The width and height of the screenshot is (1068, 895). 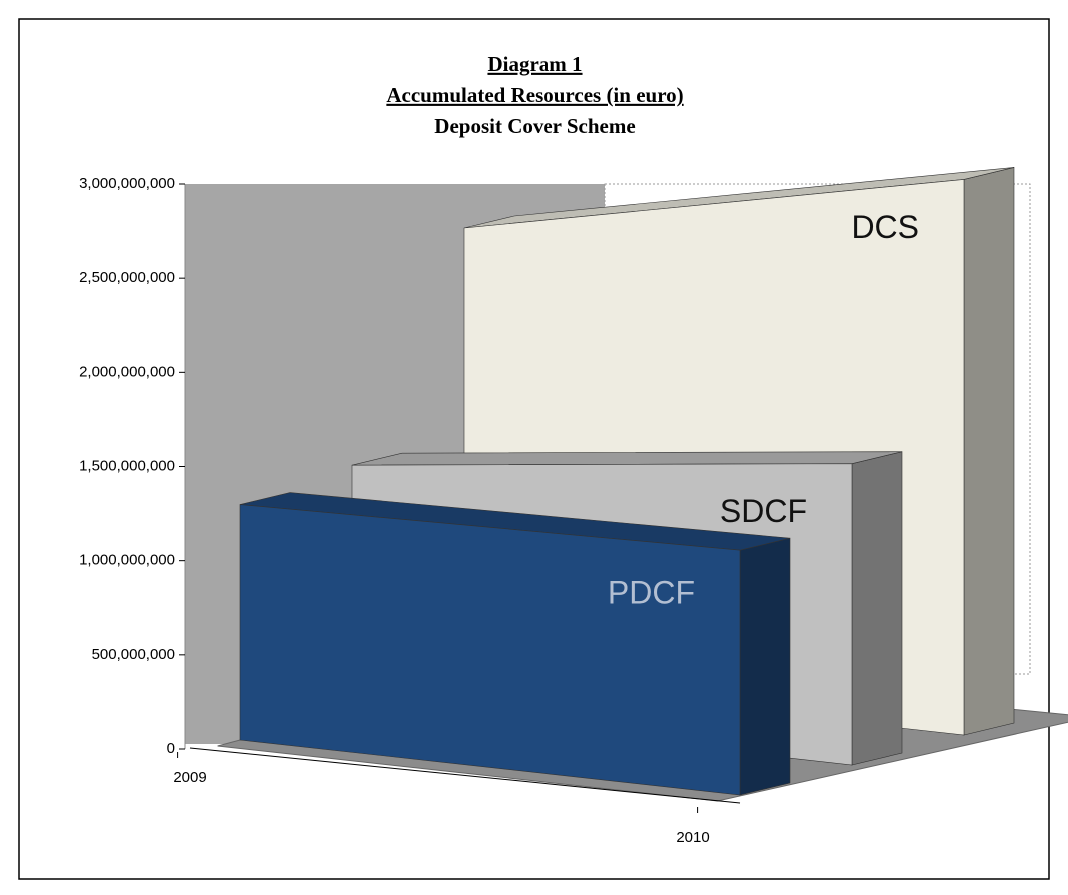 I want to click on y-tick-label: 1,500,000,000, so click(x=127, y=465).